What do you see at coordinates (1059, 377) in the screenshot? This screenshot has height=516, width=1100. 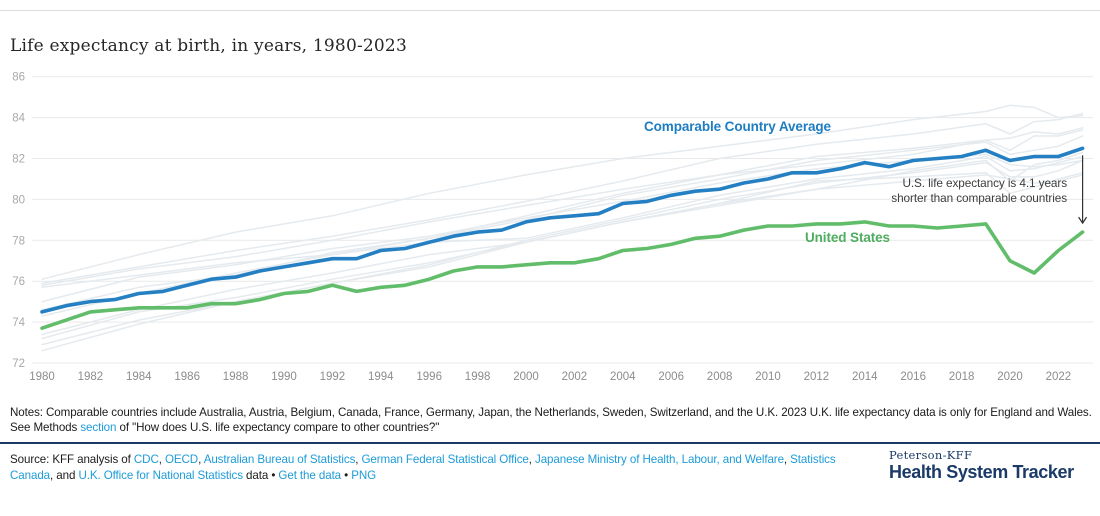 I see `x-tick-label: 2022` at bounding box center [1059, 377].